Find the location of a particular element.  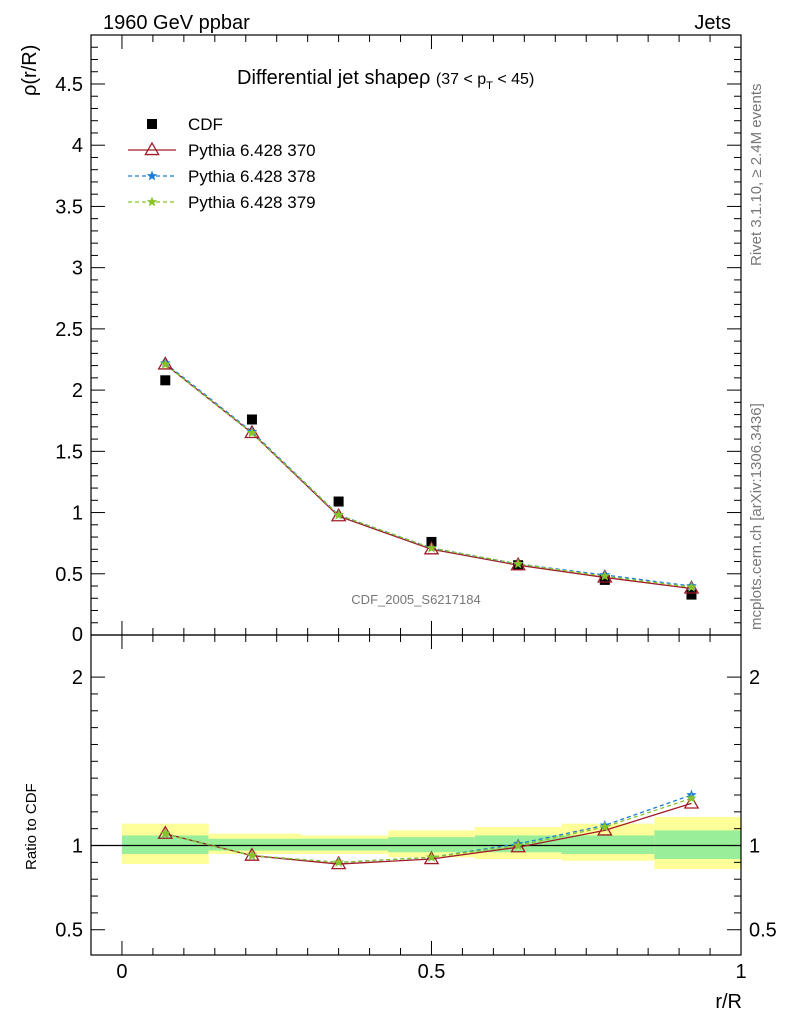

legend-label-pythia-6-428-378: Pythia 6.428 378 is located at coordinates (252, 176).